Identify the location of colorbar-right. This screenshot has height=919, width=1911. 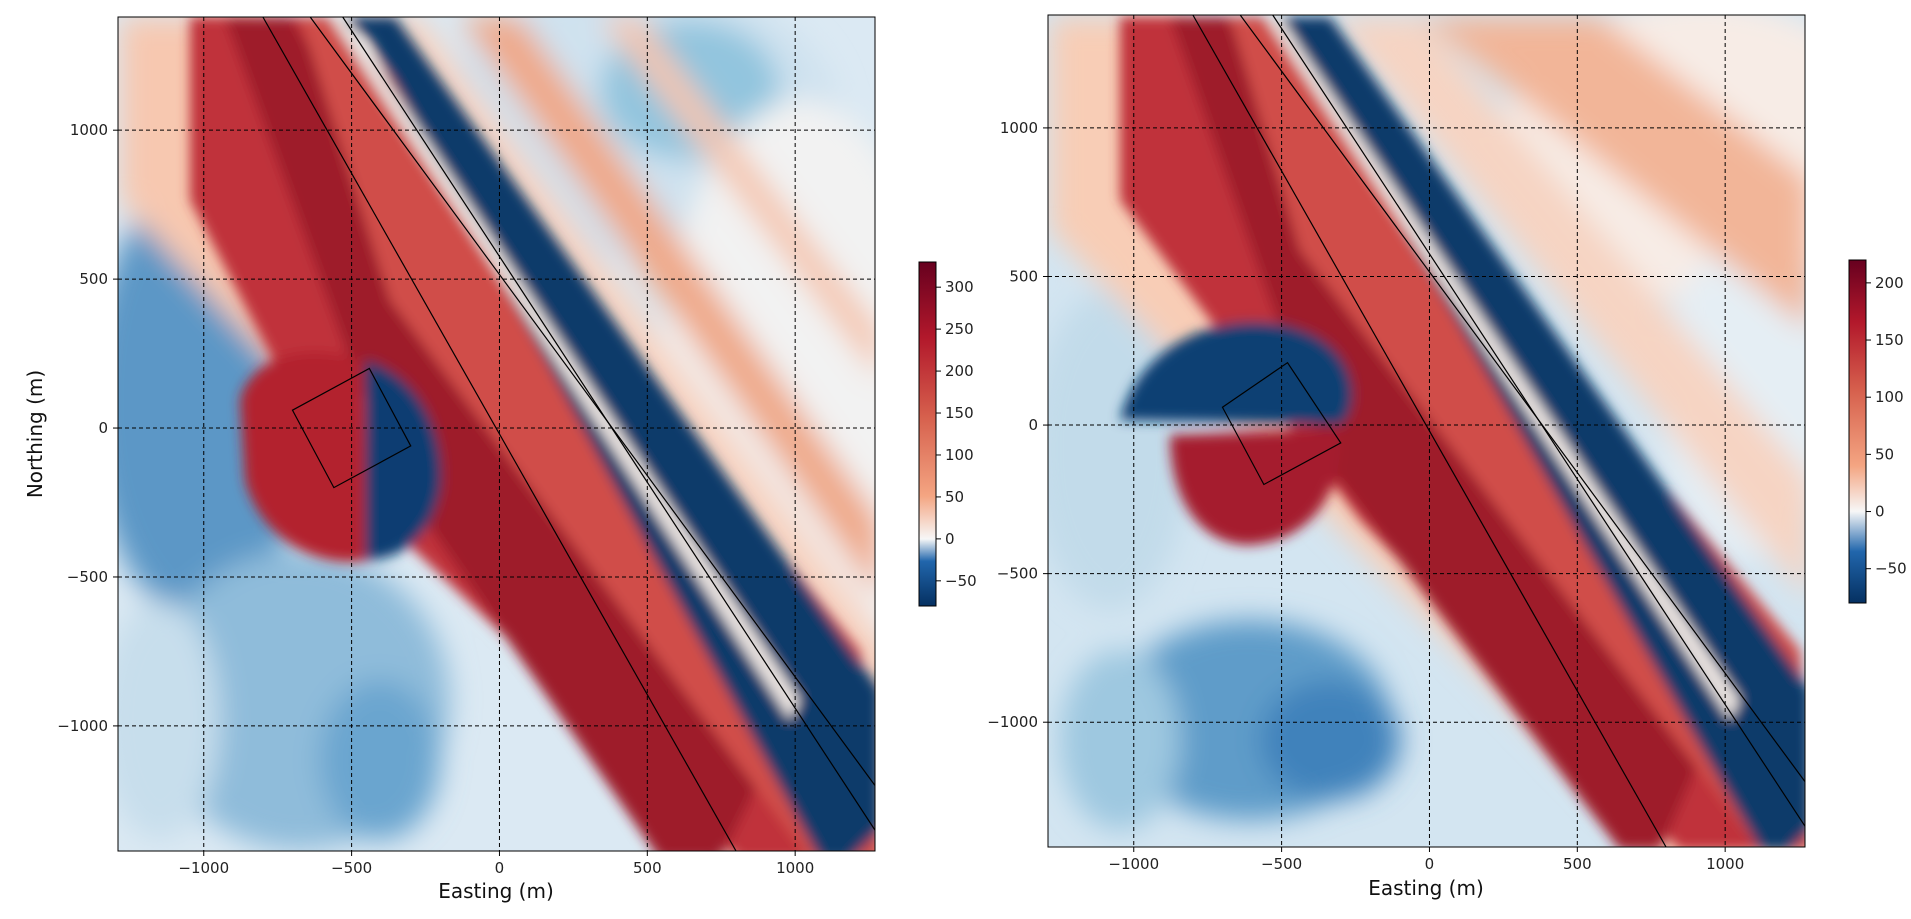
(1857, 431).